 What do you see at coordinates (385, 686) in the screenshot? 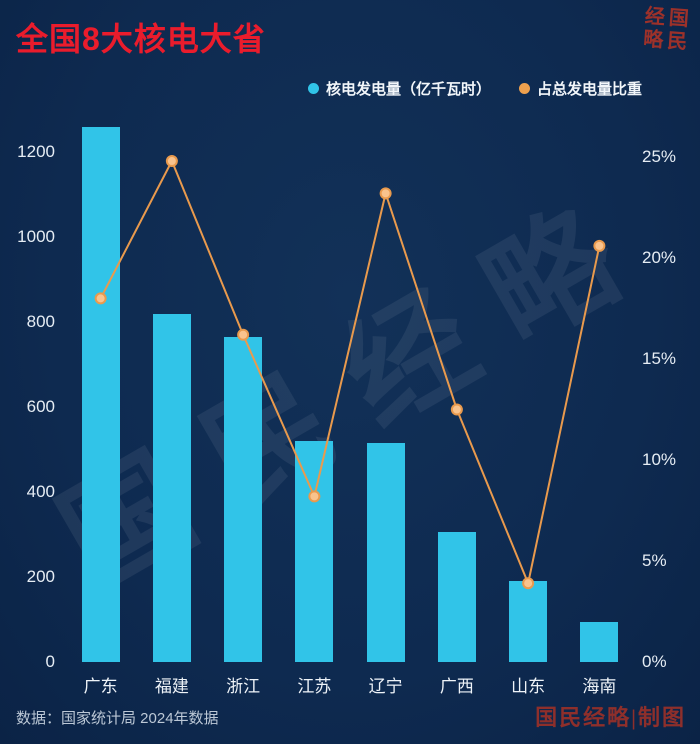
I see `x-label-辽宁: 辽宁` at bounding box center [385, 686].